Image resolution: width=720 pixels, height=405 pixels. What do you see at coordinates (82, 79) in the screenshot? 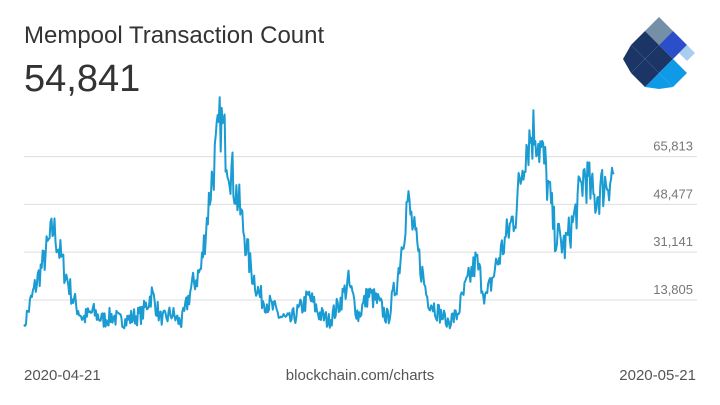
I see `current-value: 54,841` at bounding box center [82, 79].